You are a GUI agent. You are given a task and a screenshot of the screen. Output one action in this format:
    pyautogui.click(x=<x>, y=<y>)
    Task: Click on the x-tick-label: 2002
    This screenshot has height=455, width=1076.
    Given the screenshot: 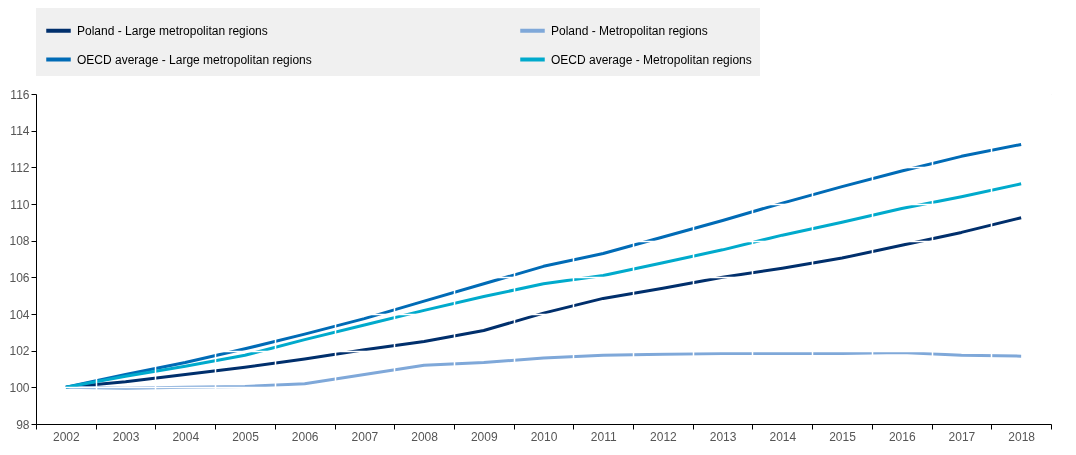 What is the action you would take?
    pyautogui.click(x=67, y=436)
    